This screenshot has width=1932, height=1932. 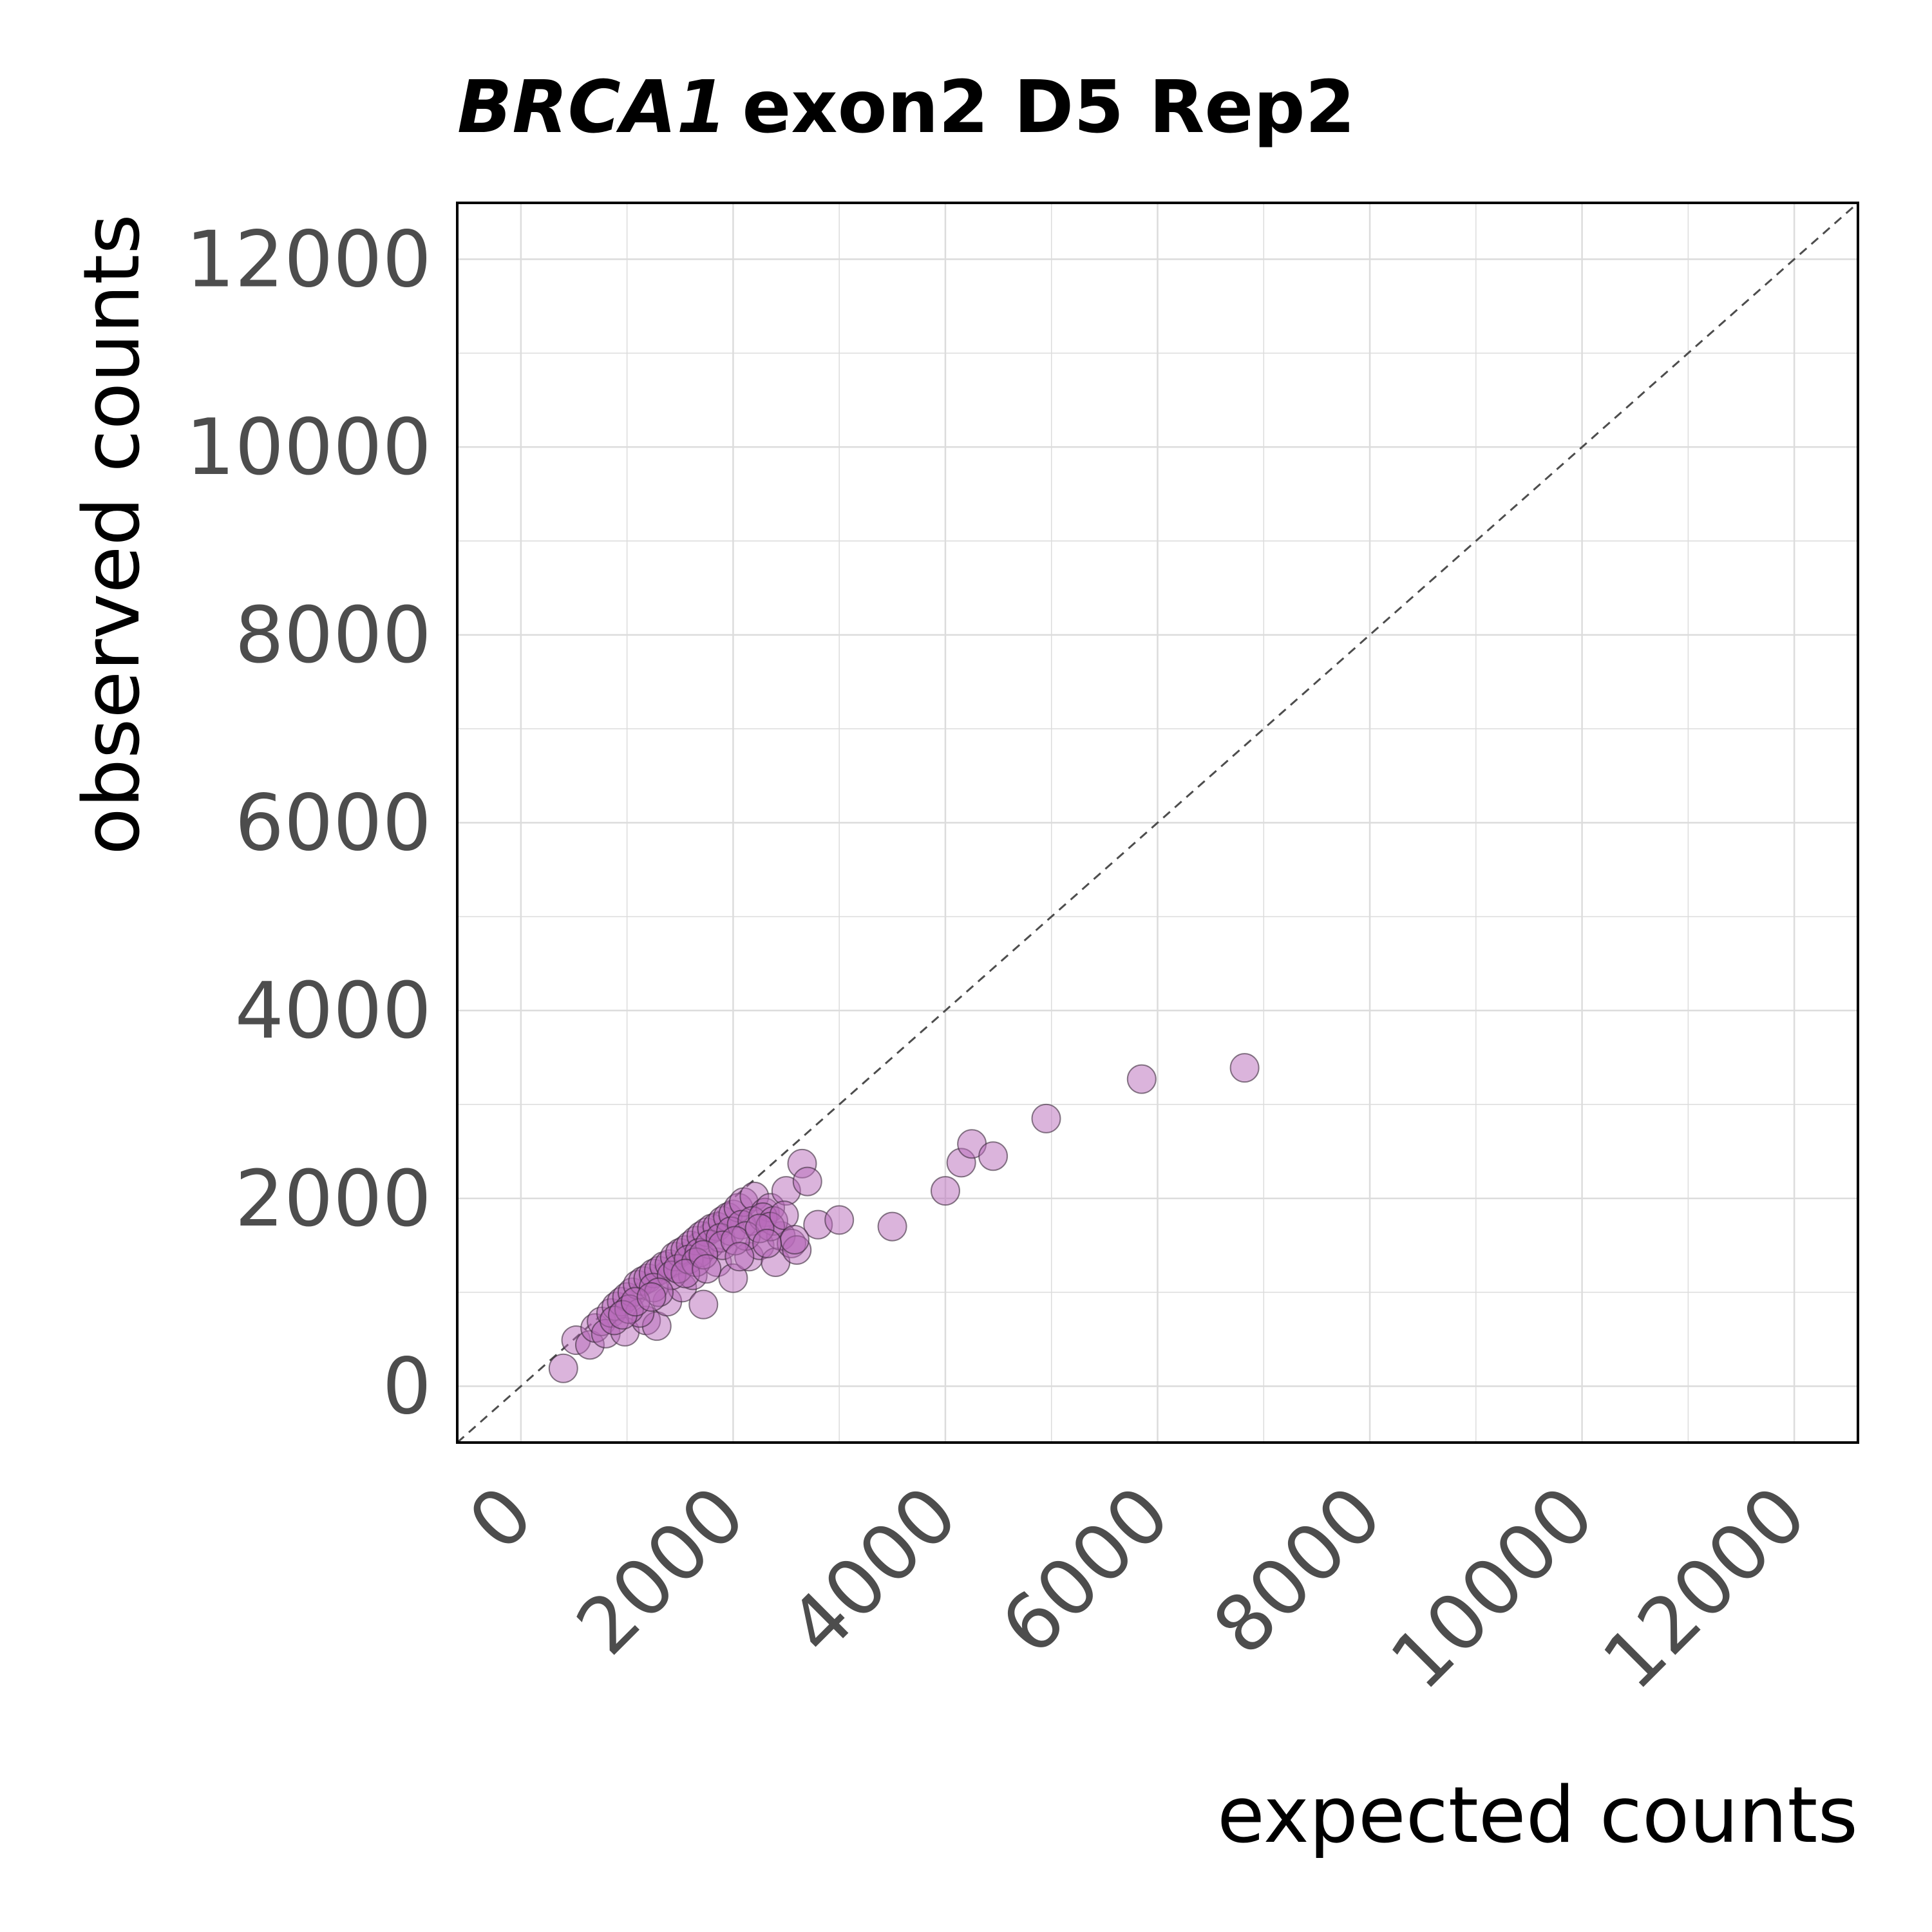 I want to click on x-tick-label: 6000, so click(x=1086, y=1571).